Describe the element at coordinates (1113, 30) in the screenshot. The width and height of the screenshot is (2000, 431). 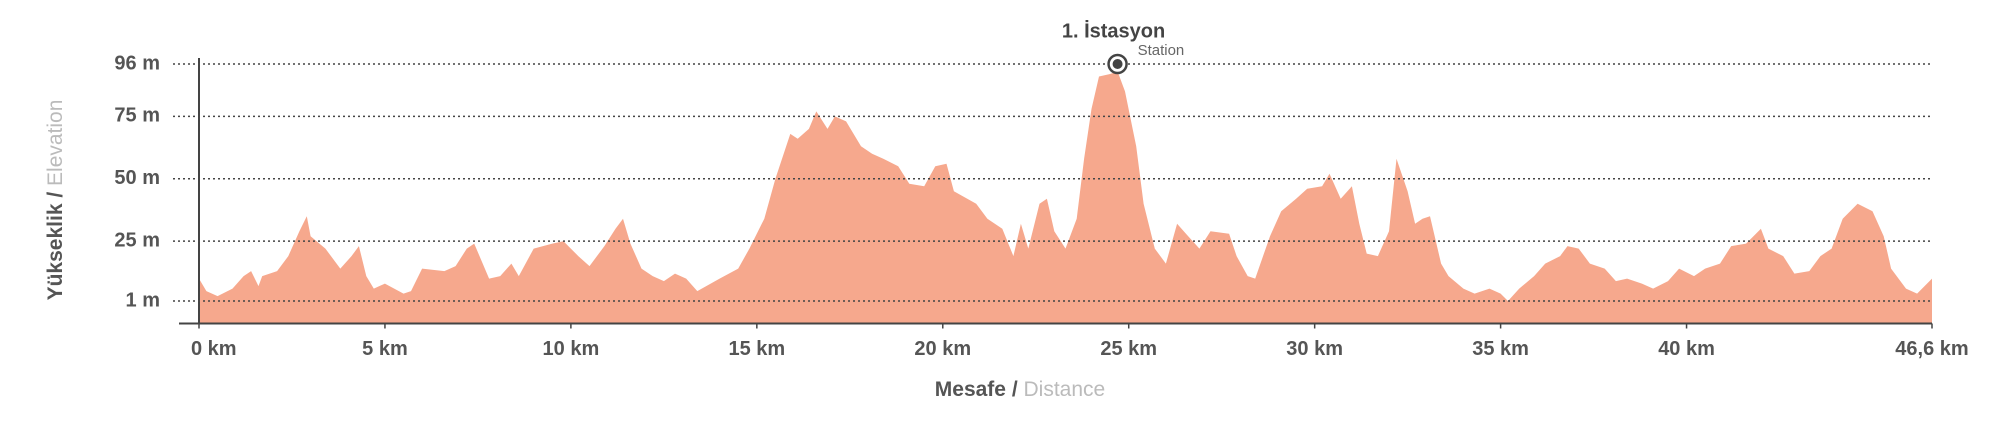
I see `station-label: 1. İstasyon` at that location.